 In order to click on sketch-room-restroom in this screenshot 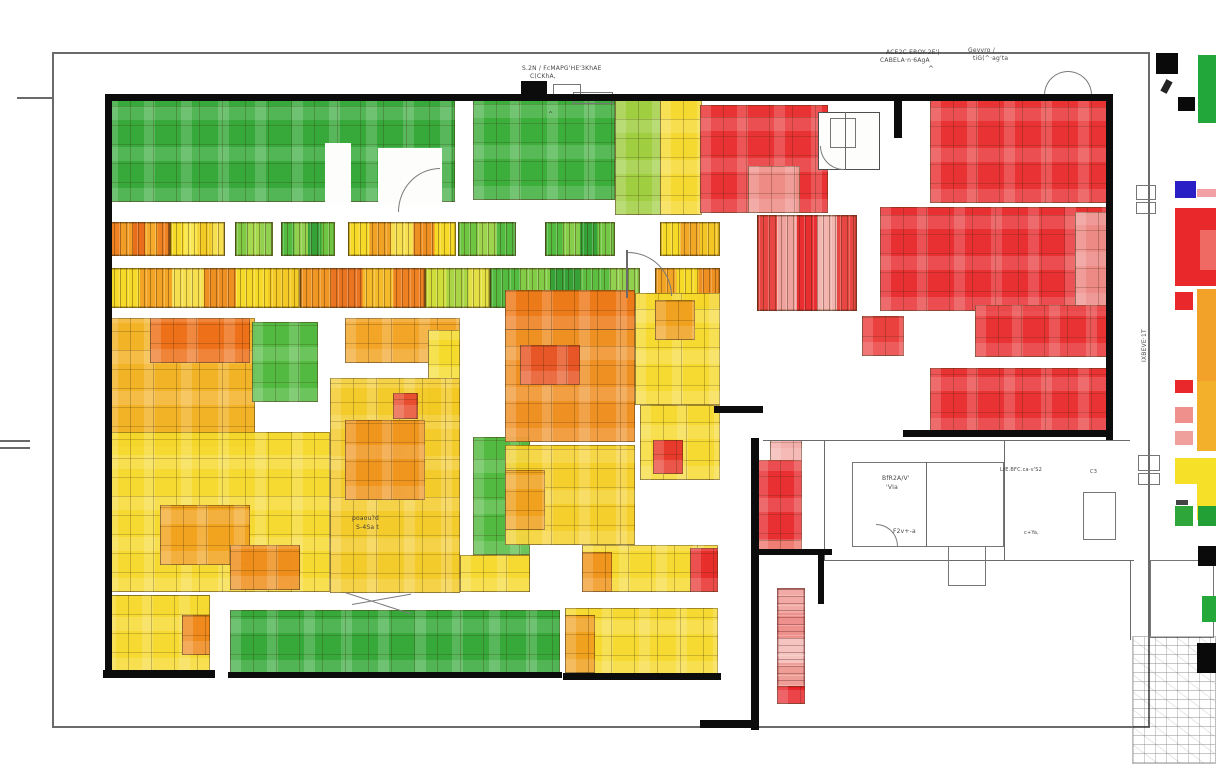, I will do `click(849, 141)`.